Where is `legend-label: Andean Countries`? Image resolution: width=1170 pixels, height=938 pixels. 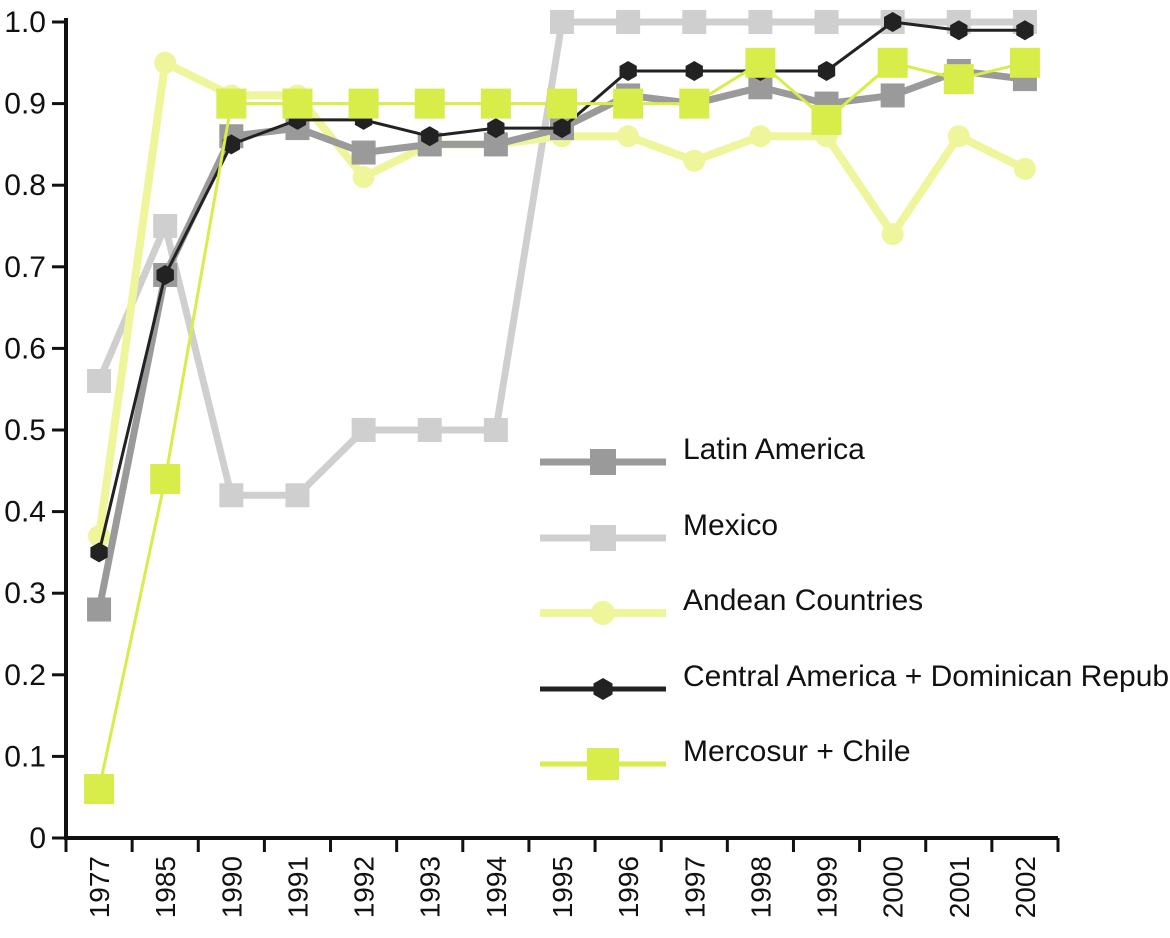 legend-label: Andean Countries is located at coordinates (803, 600).